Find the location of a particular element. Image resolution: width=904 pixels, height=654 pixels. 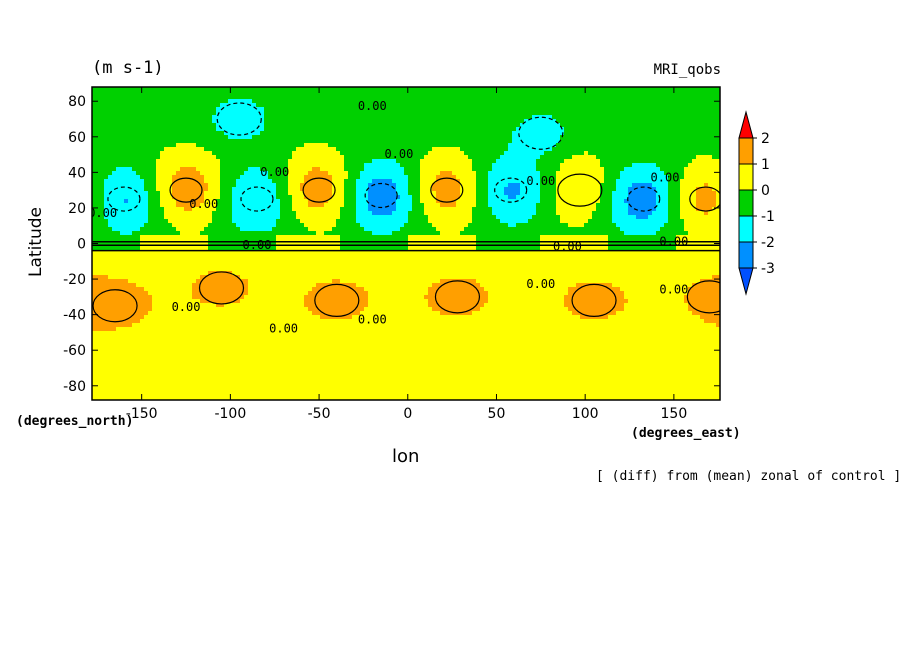

colorbar-level-label: -1 is located at coordinates (768, 217).